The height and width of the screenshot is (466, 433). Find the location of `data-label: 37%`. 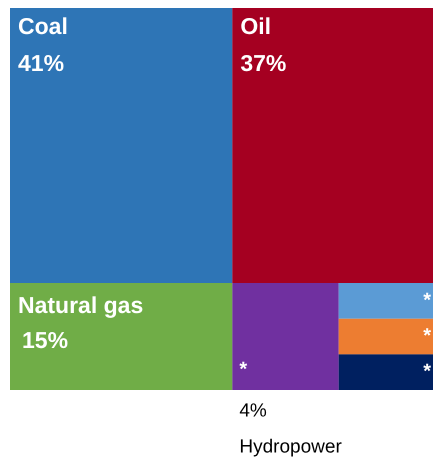

data-label: 37% is located at coordinates (263, 63).